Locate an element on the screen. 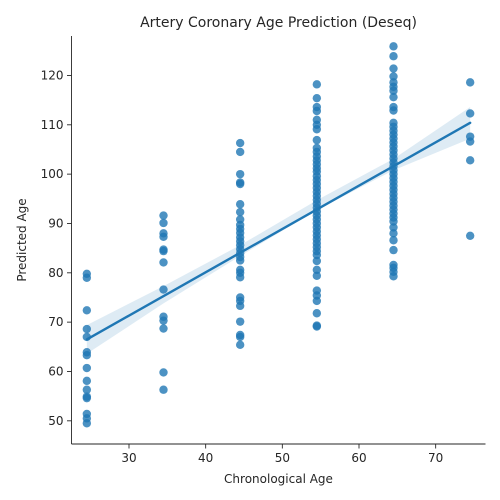 The image size is (500, 500). y-tick-label: 70 is located at coordinates (55, 322).